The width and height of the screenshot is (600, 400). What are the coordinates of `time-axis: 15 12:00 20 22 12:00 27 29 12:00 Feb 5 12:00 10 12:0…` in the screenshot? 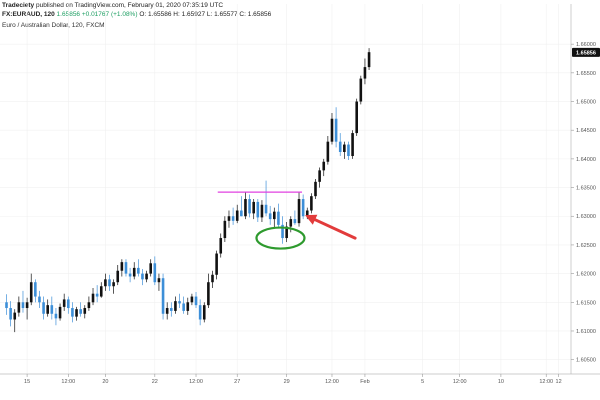 It's located at (293, 379).